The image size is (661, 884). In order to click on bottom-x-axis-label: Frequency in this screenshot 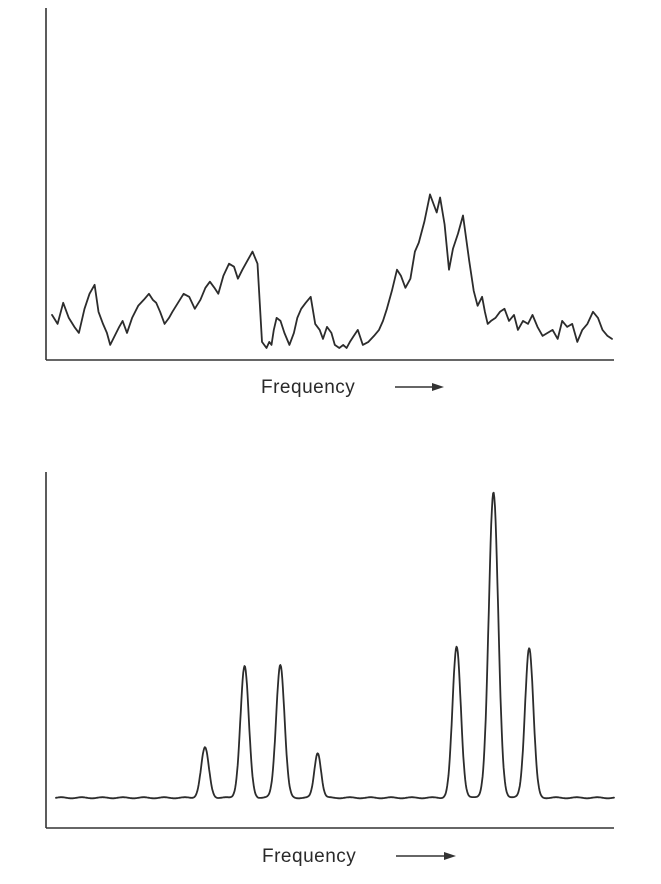, I will do `click(309, 856)`.